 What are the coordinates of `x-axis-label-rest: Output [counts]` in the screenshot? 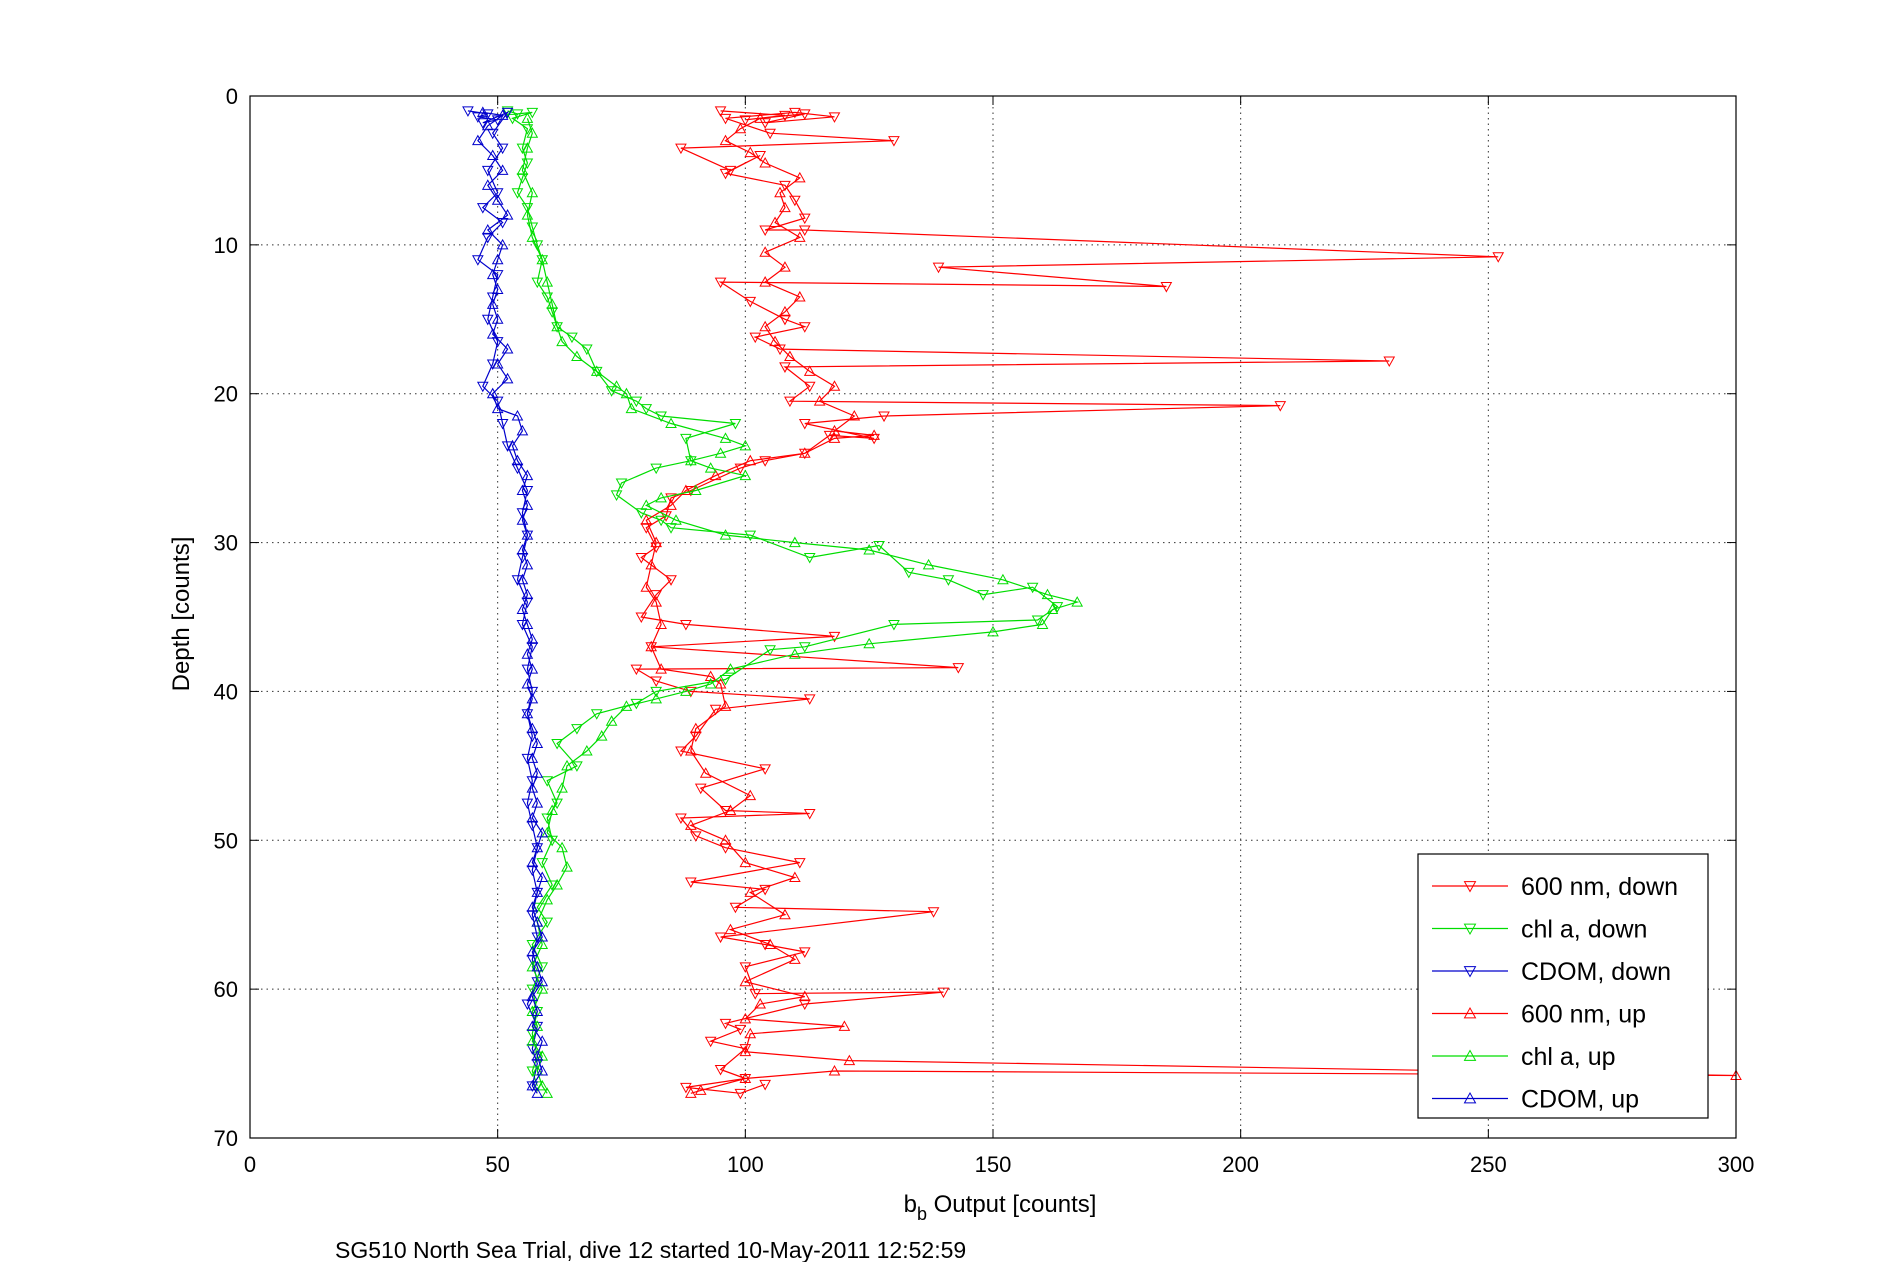 It's located at (1011, 1204).